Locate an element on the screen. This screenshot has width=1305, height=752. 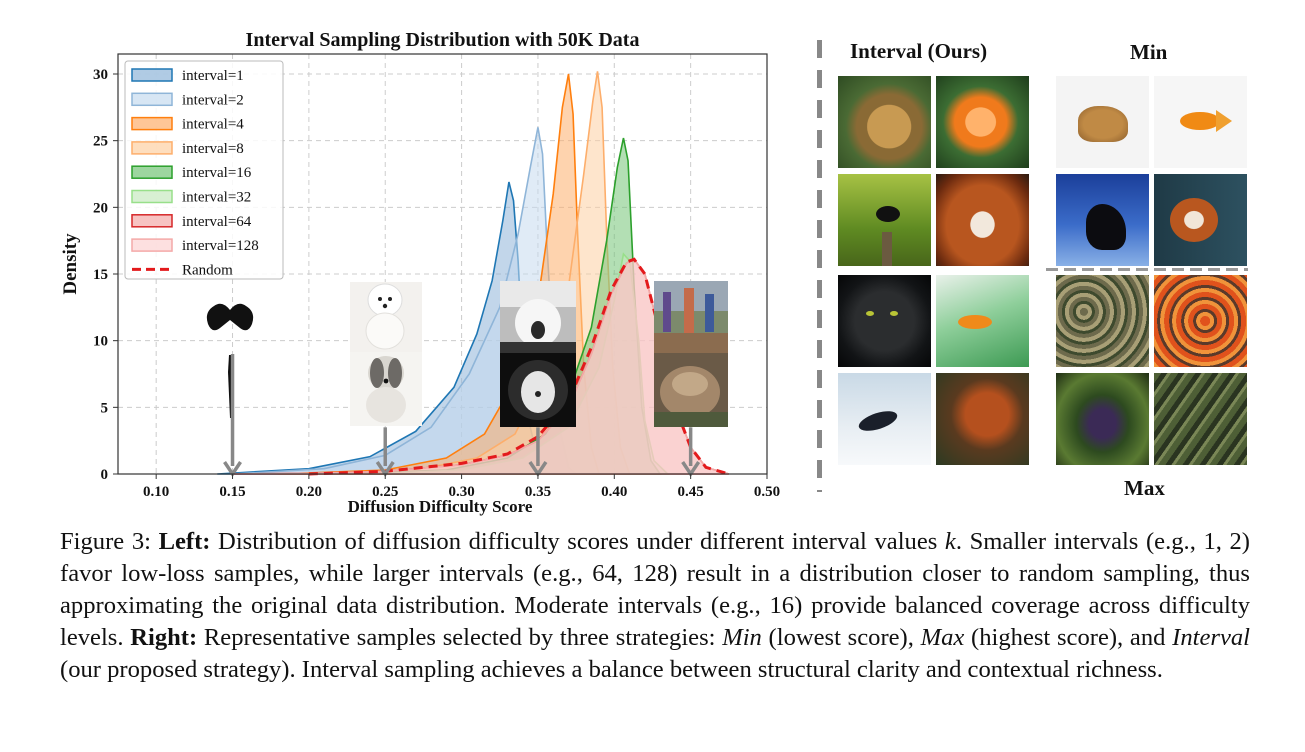
x-tick-label: 0.15 is located at coordinates (232, 492).